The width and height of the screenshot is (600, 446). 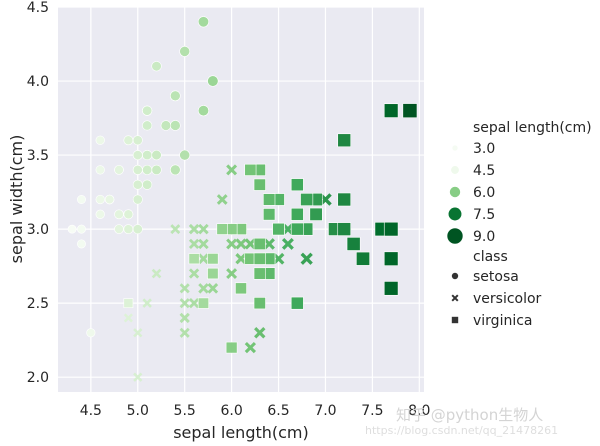 What do you see at coordinates (38, 378) in the screenshot?
I see `y-tick-label: 2.0` at bounding box center [38, 378].